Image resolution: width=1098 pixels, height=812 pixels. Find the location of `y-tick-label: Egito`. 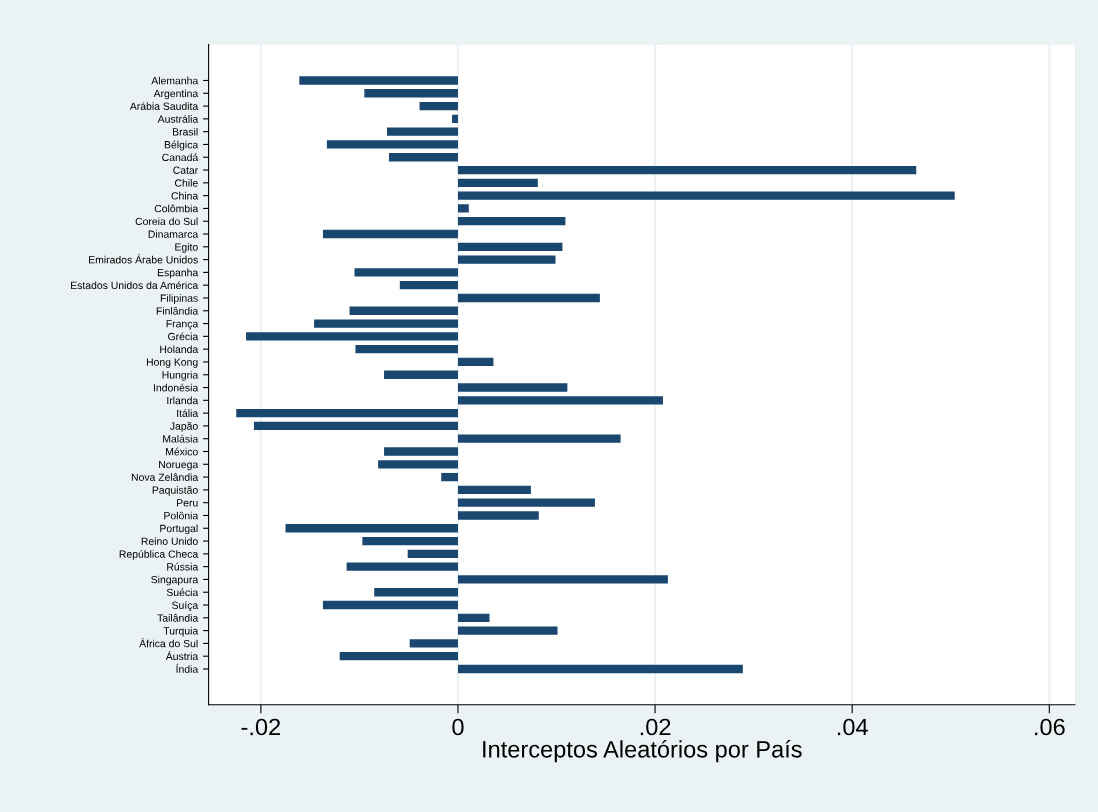

y-tick-label: Egito is located at coordinates (186, 248).